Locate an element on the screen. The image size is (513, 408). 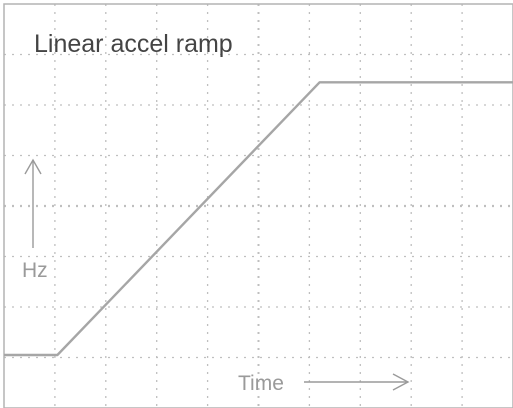
y-axis-label: Hz is located at coordinates (35, 270).